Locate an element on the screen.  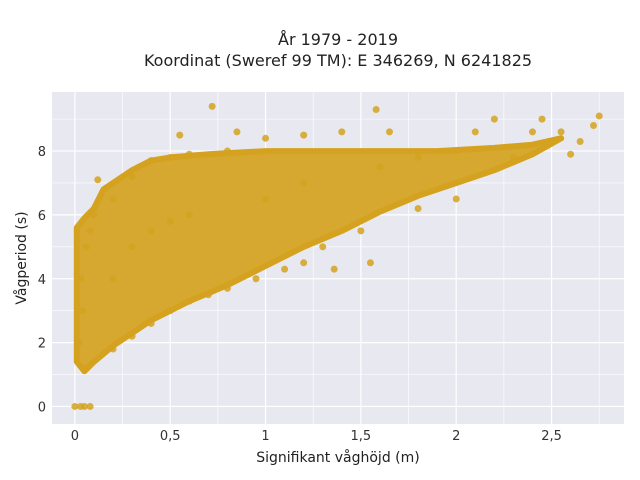
y-tick-label: 2 is located at coordinates (42, 344).